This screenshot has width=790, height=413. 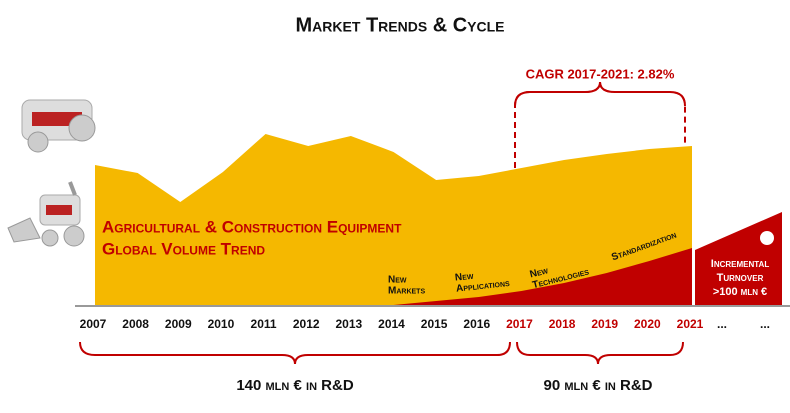 I want to click on x-tick-label: 2016, so click(x=476, y=324).